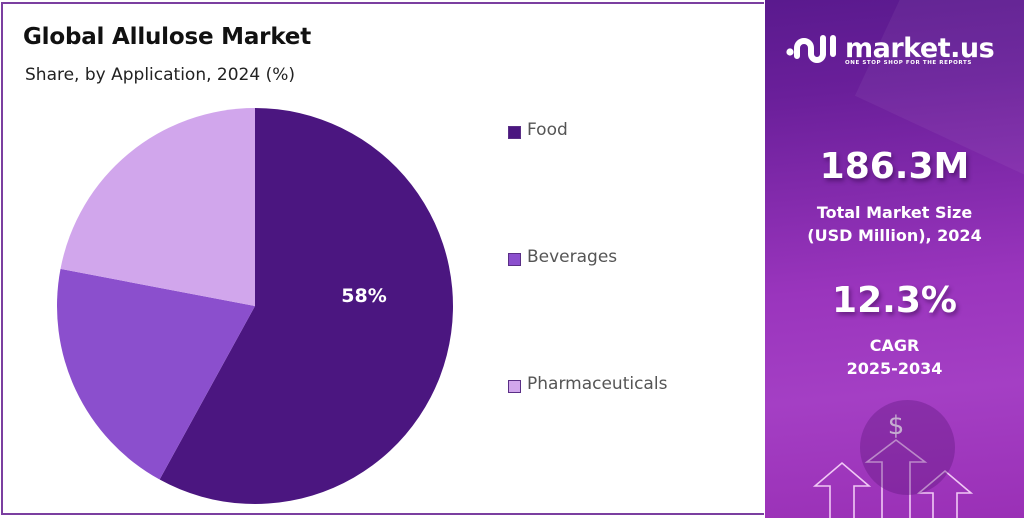  I want to click on chart-title: Global Allulose Market, so click(167, 37).